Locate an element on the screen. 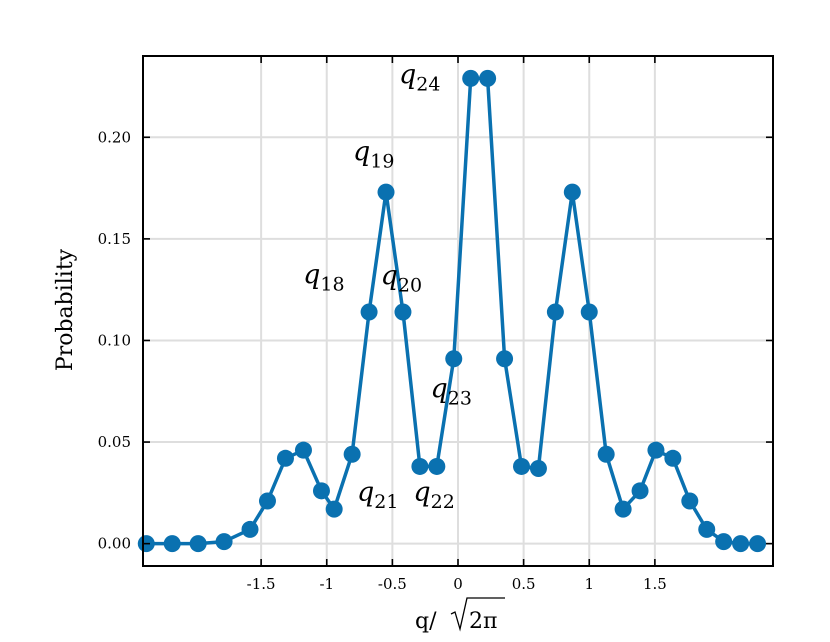 This screenshot has height=642, width=830. x-axis-title-main: q/ is located at coordinates (426, 621).